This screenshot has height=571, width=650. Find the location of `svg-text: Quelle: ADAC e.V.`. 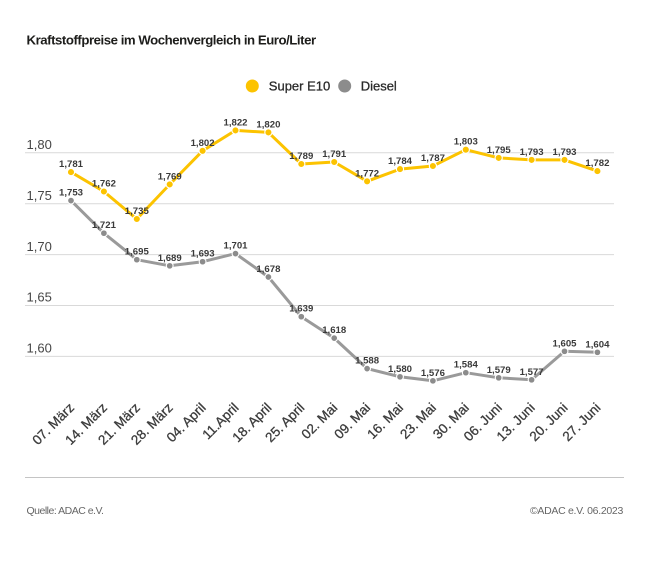

svg-text: Quelle: ADAC e.V. is located at coordinates (65, 511).